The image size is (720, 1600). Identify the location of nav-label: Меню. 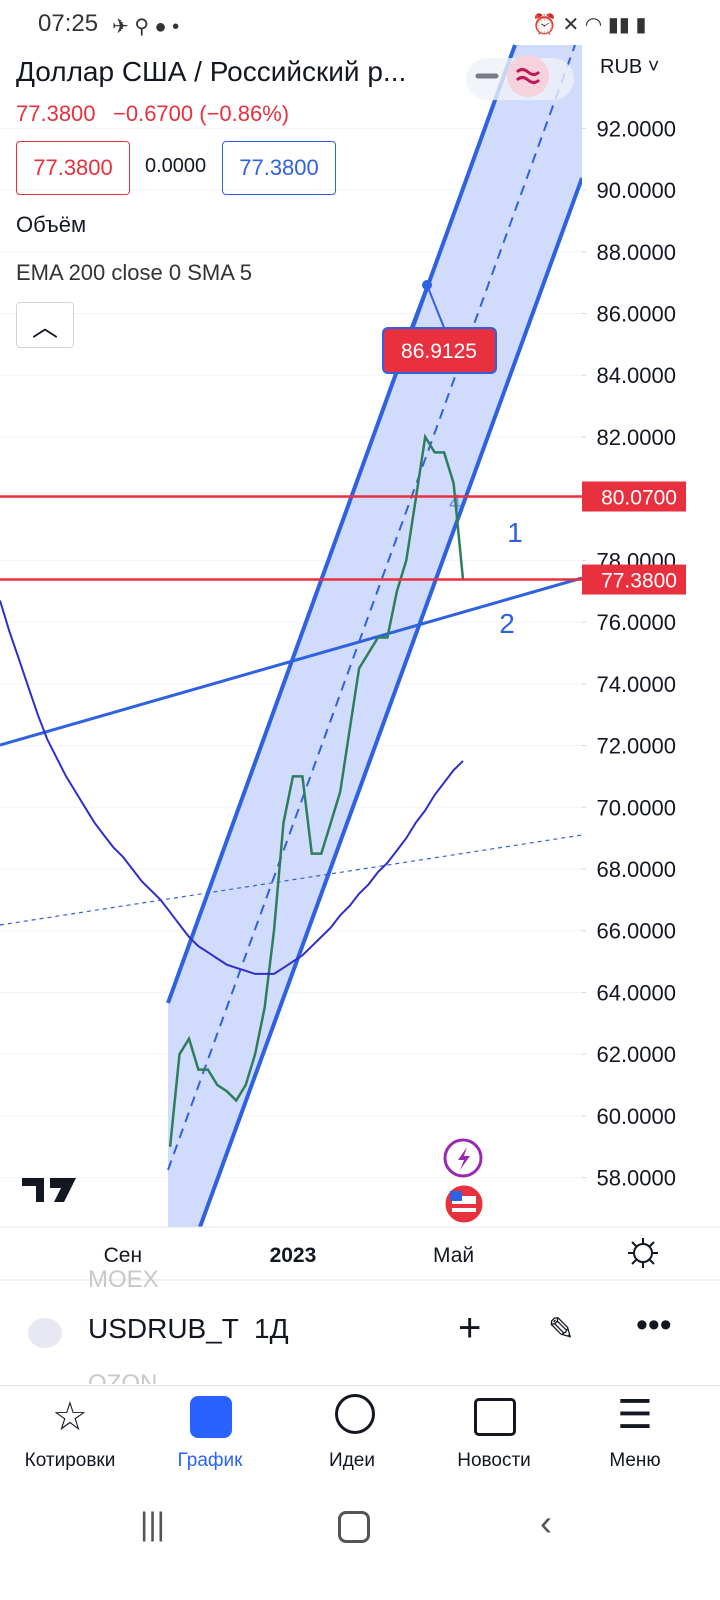
(635, 1460).